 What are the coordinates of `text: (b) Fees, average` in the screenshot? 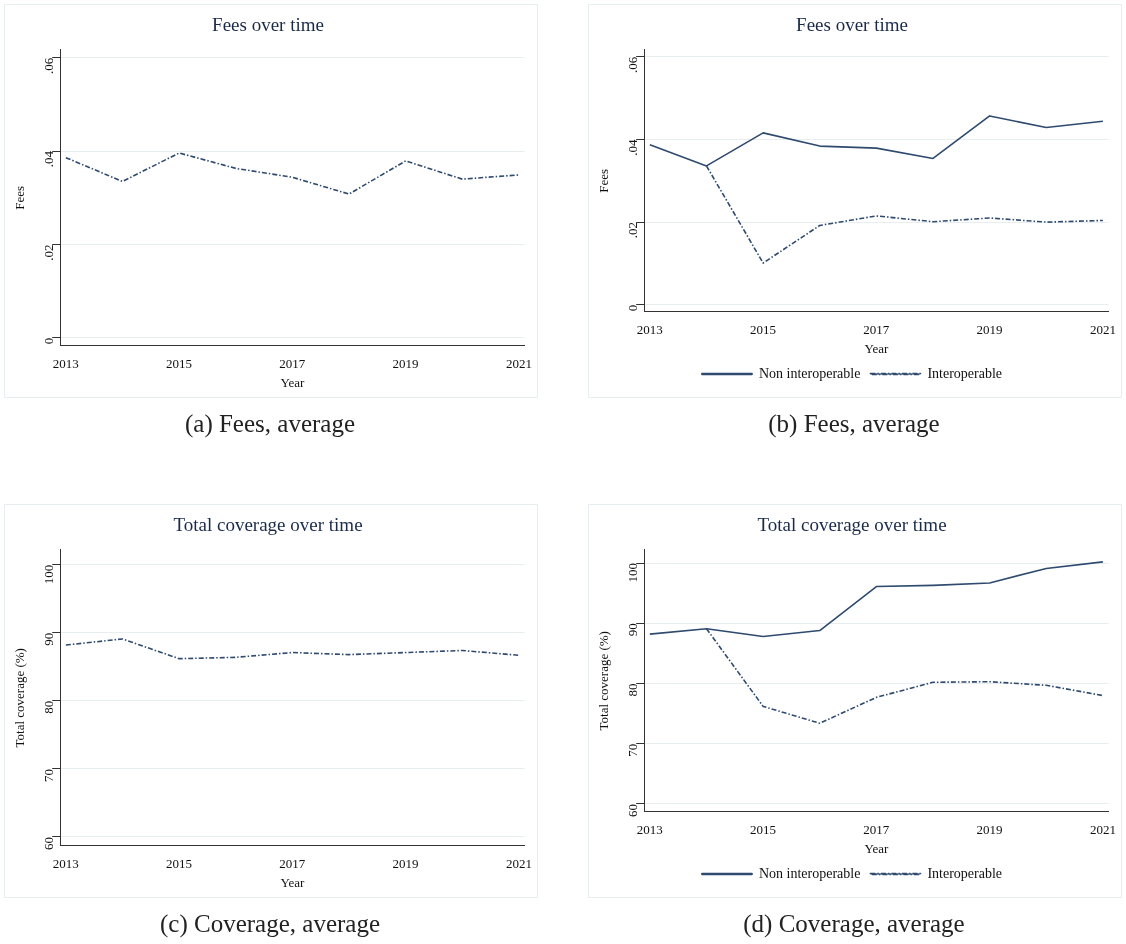 It's located at (854, 424).